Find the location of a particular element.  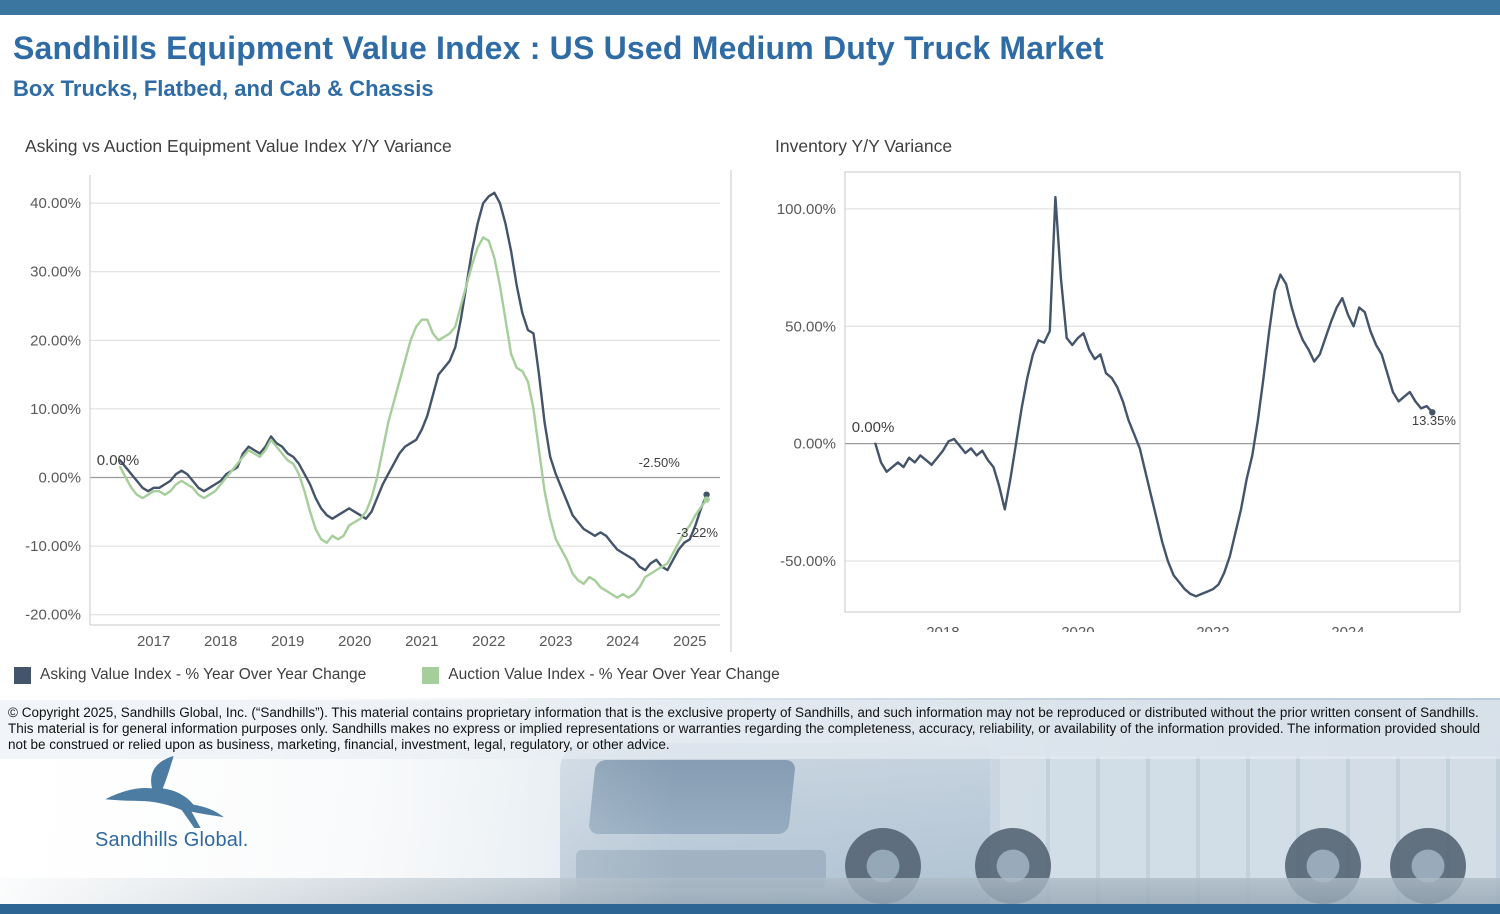

svg-text: 13.35% is located at coordinates (1434, 420).